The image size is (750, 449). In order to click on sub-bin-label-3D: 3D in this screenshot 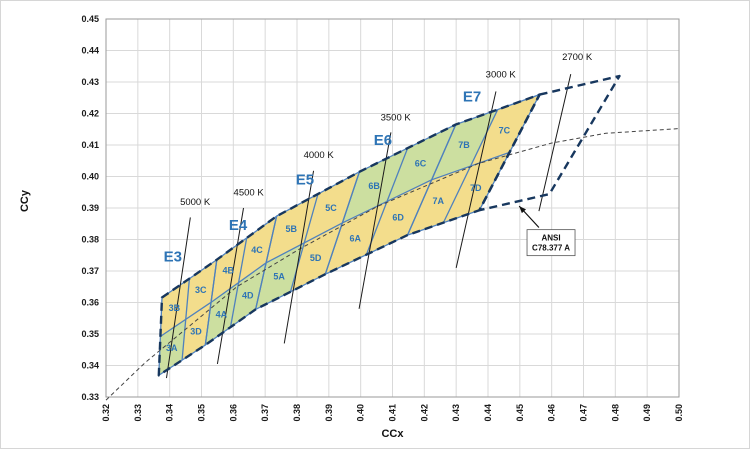, I will do `click(196, 332)`.